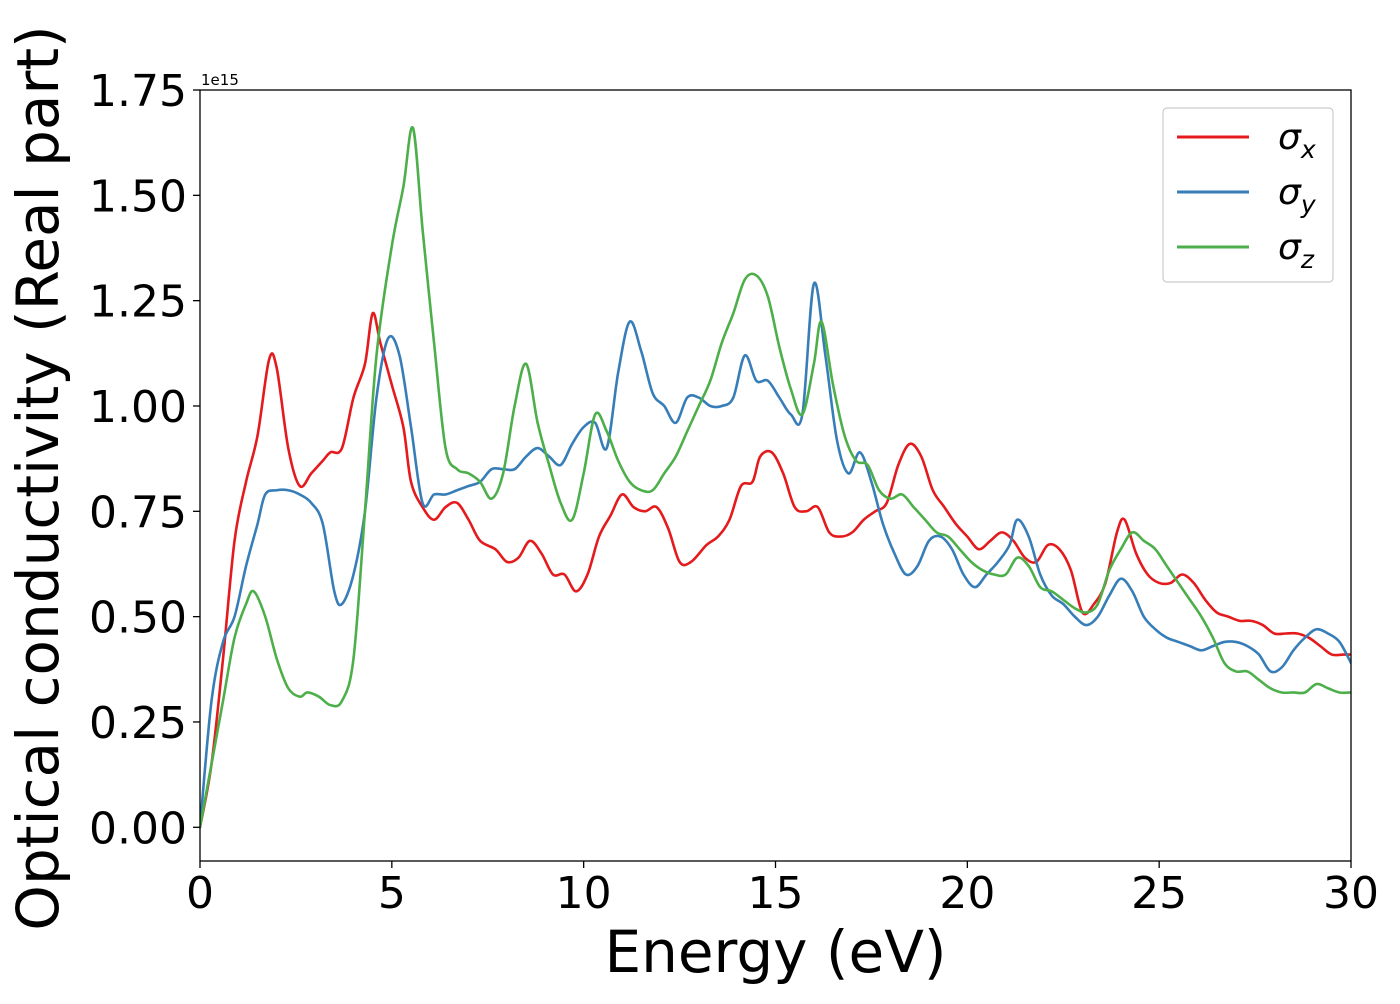 Image resolution: width=1400 pixels, height=1004 pixels. What do you see at coordinates (776, 893) in the screenshot?
I see `x-tick-label: 15` at bounding box center [776, 893].